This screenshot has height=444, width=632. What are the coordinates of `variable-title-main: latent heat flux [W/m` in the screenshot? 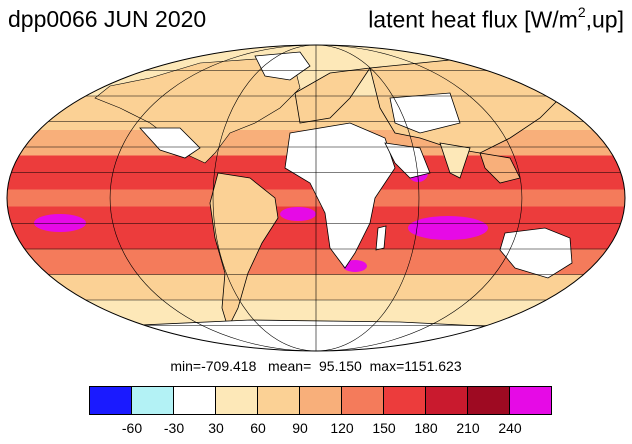 It's located at (473, 19).